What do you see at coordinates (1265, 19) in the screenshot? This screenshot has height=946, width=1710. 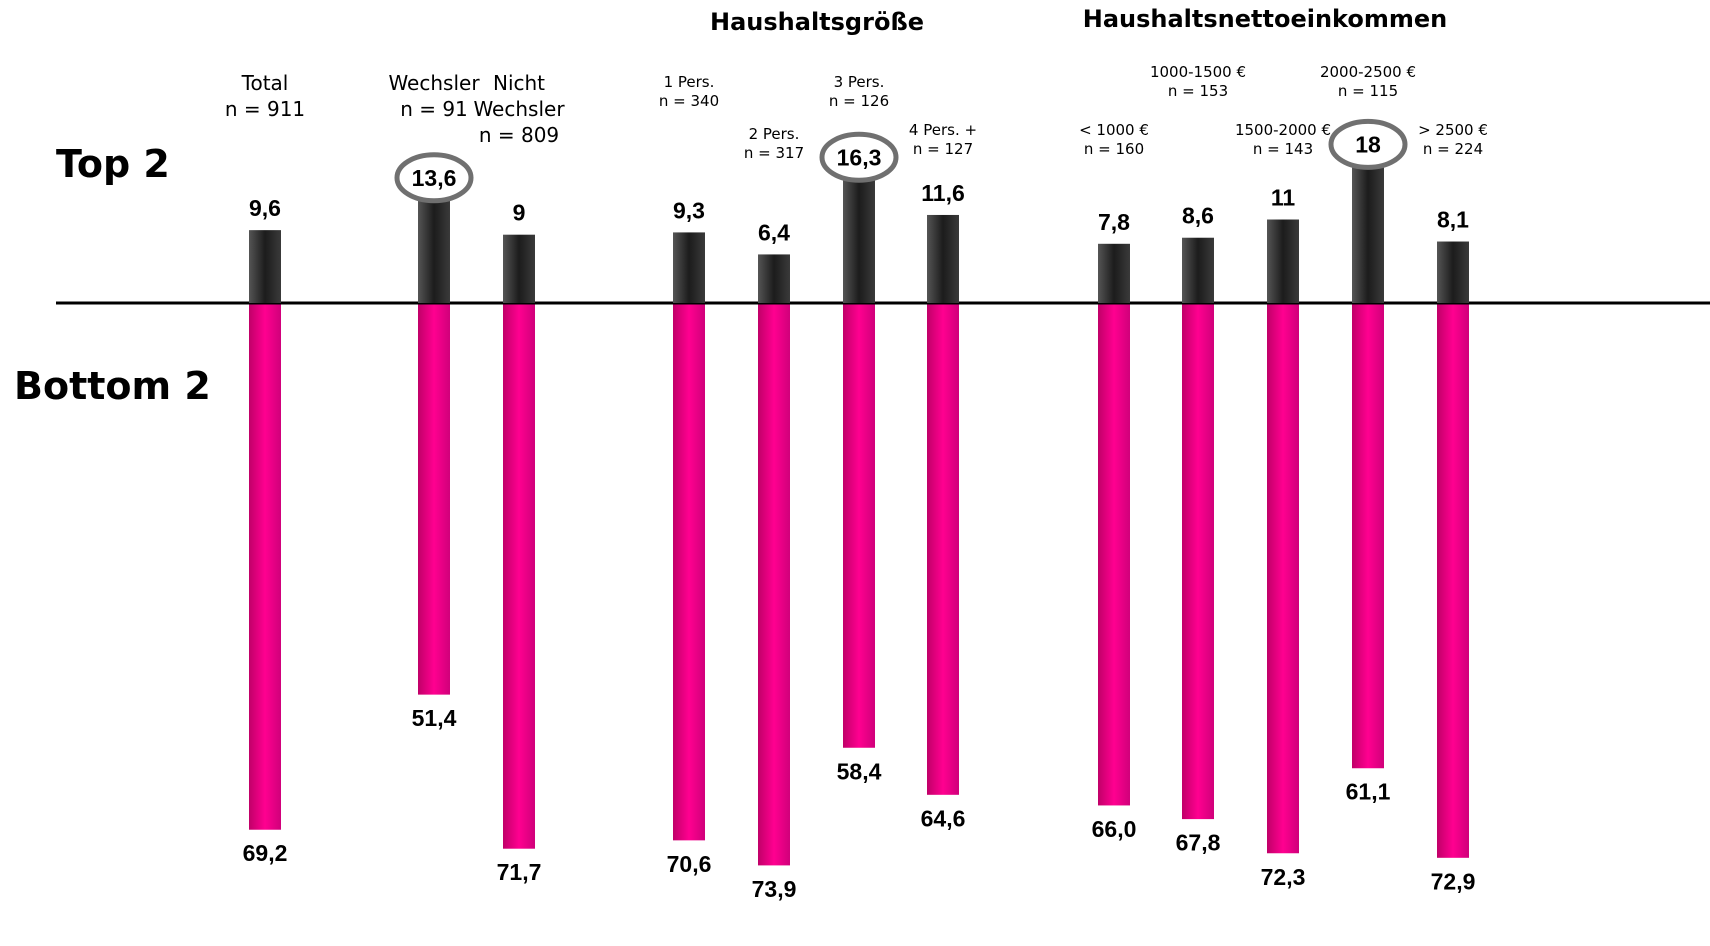 I see `group-title-haushaltsnettoeinkommen: Haushaltsnettoeinkommen` at bounding box center [1265, 19].